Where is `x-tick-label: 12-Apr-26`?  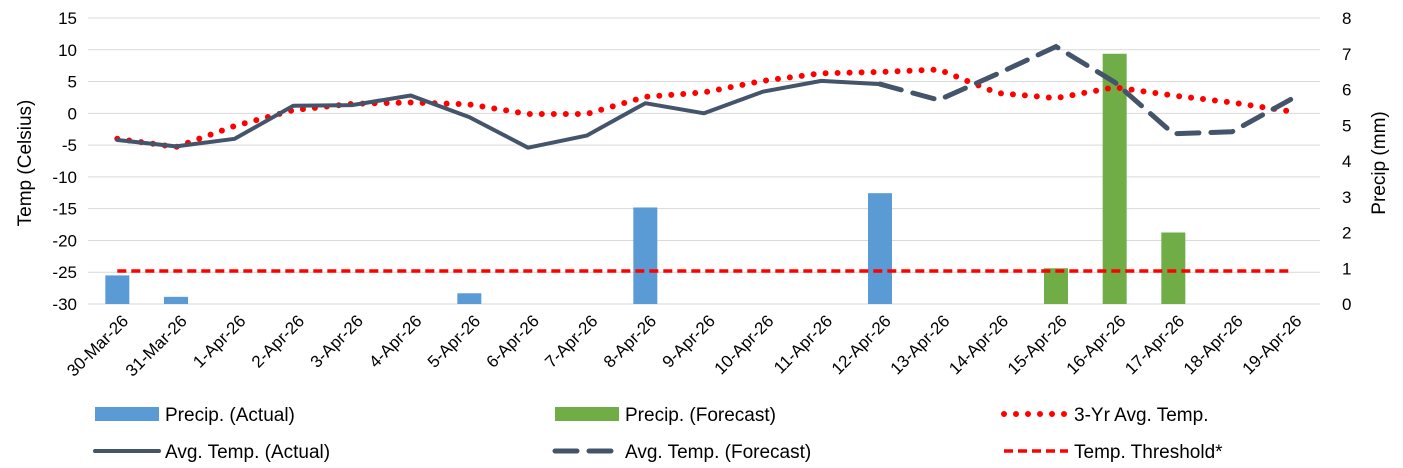 x-tick-label: 12-Apr-26 is located at coordinates (861, 344).